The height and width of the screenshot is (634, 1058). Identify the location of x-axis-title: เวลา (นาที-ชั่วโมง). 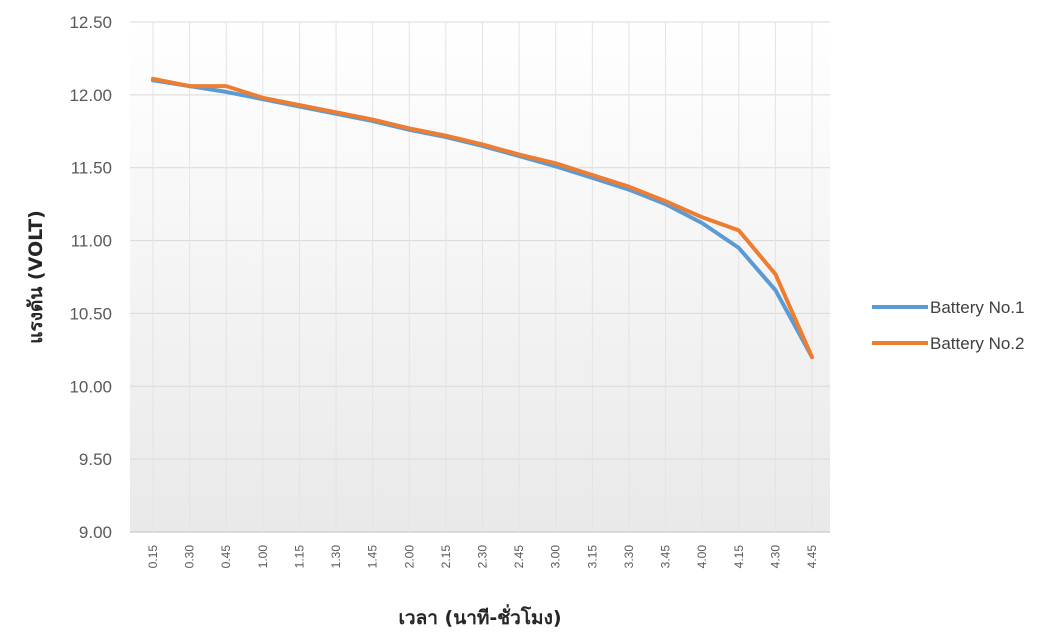
(479, 616).